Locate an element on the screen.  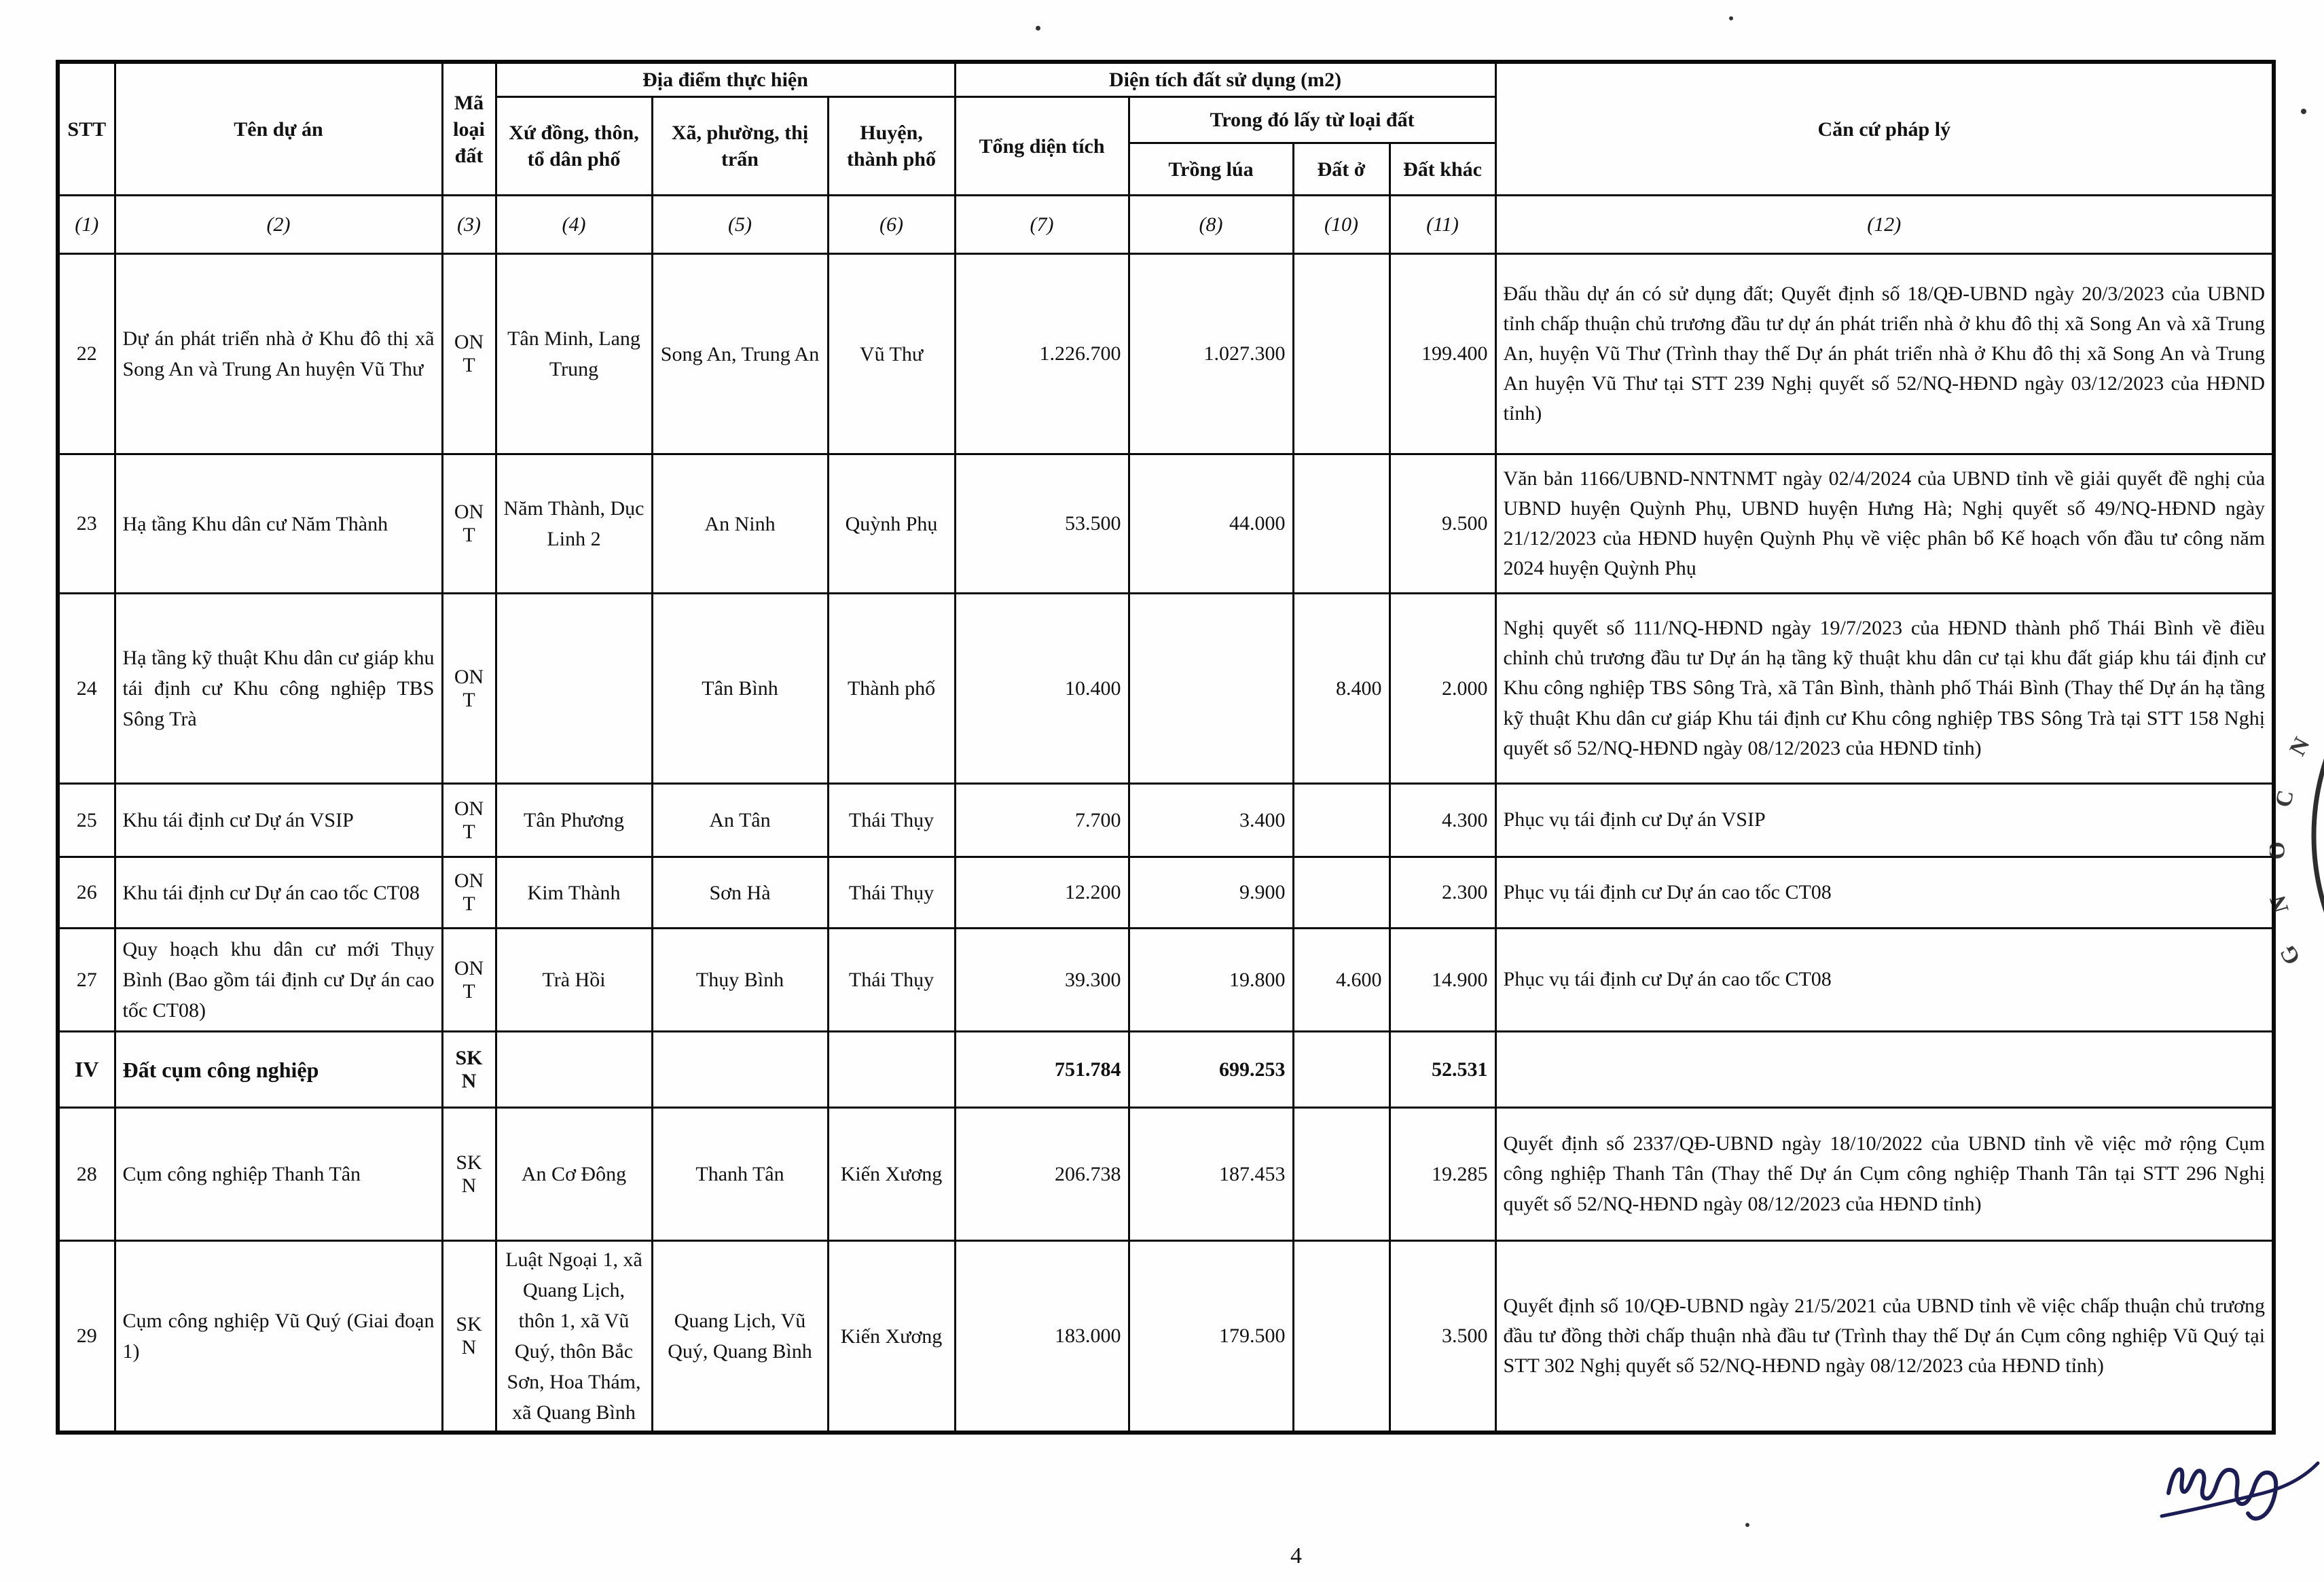
hamlet-cell: Trà Hồi is located at coordinates (573, 979).